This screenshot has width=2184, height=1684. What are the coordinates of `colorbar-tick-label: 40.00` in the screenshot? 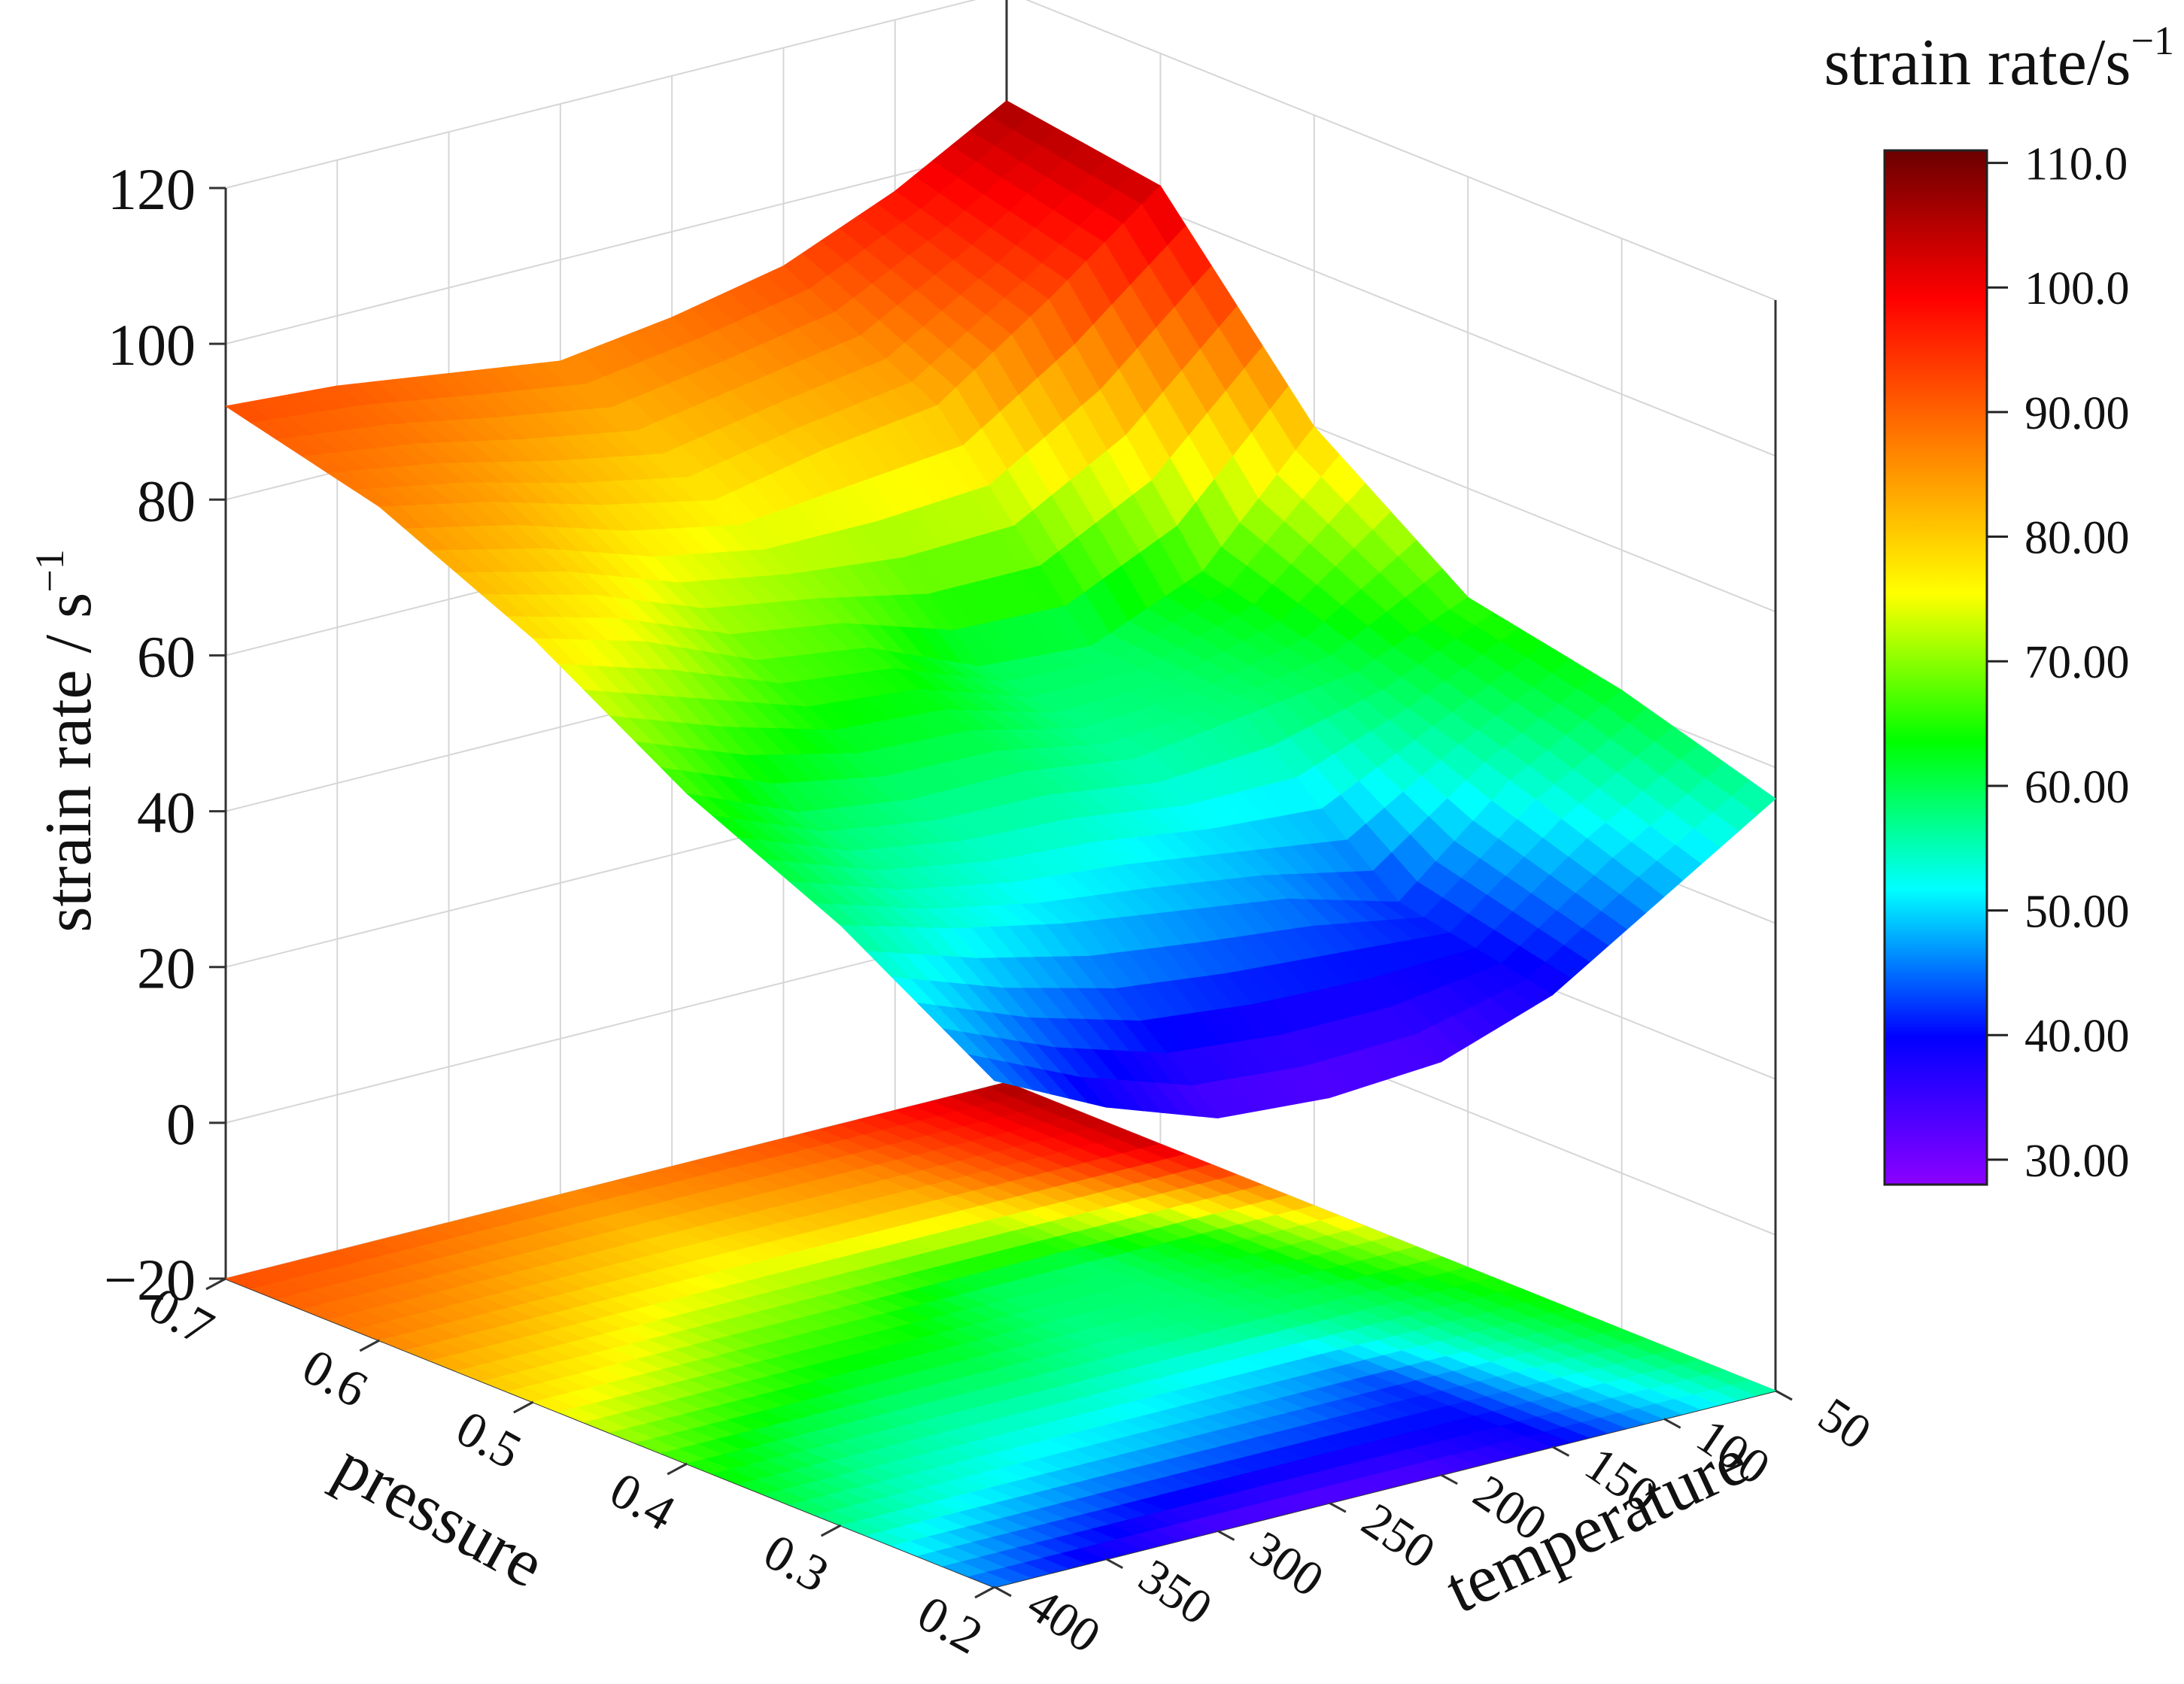 It's located at (2077, 1036).